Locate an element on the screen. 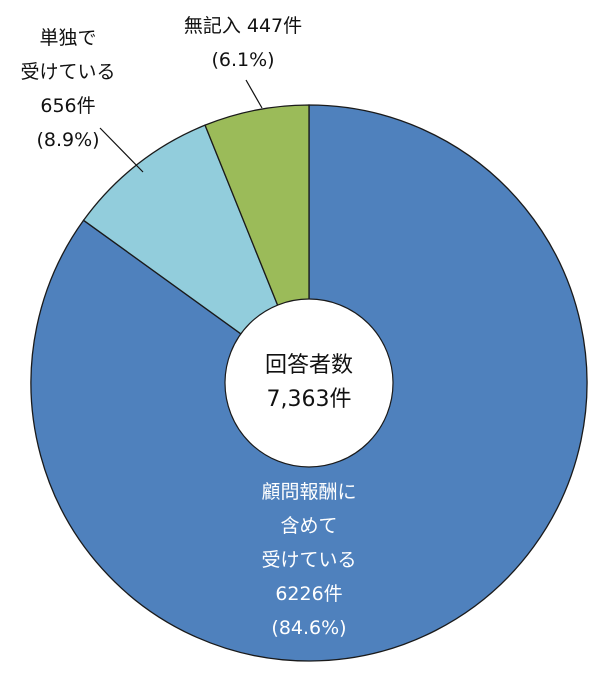  center-label-total: 7,363件 is located at coordinates (309, 399).